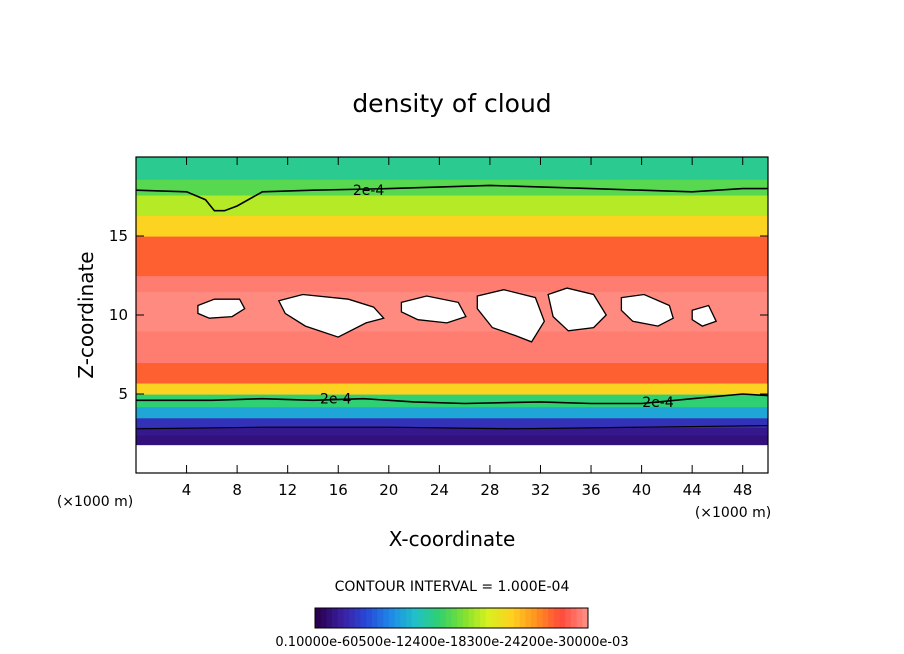 The image size is (904, 654). Describe the element at coordinates (590, 490) in the screenshot. I see `x-tick-label: 36` at that location.